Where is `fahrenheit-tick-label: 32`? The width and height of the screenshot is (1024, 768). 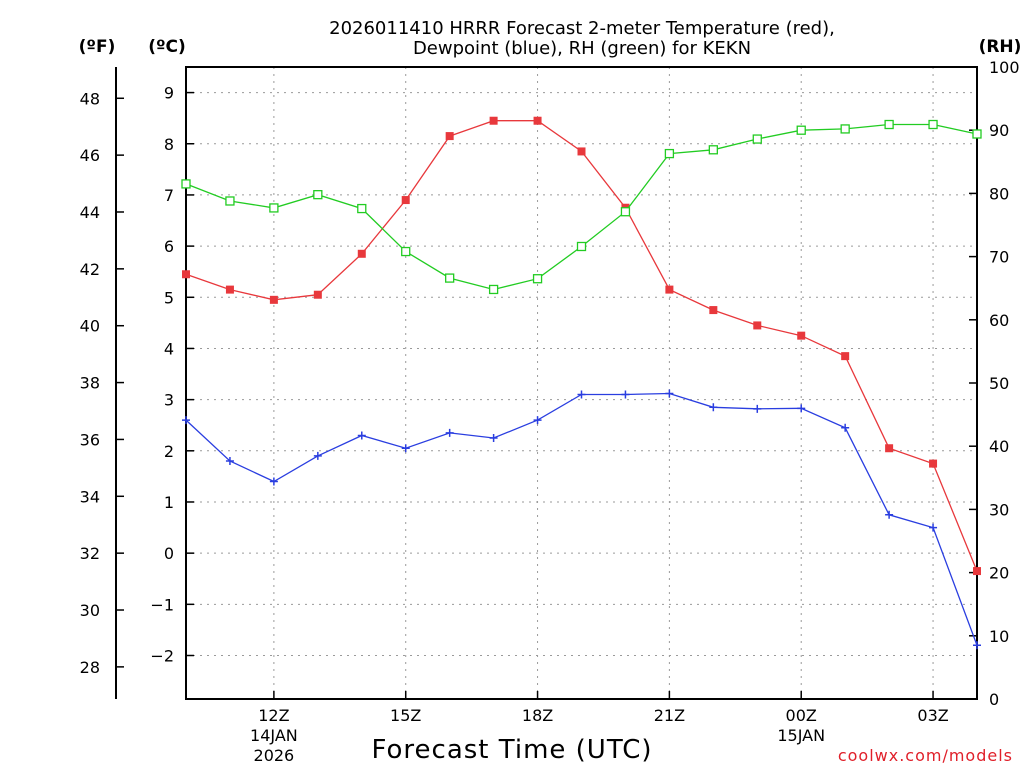 fahrenheit-tick-label: 32 is located at coordinates (90, 553).